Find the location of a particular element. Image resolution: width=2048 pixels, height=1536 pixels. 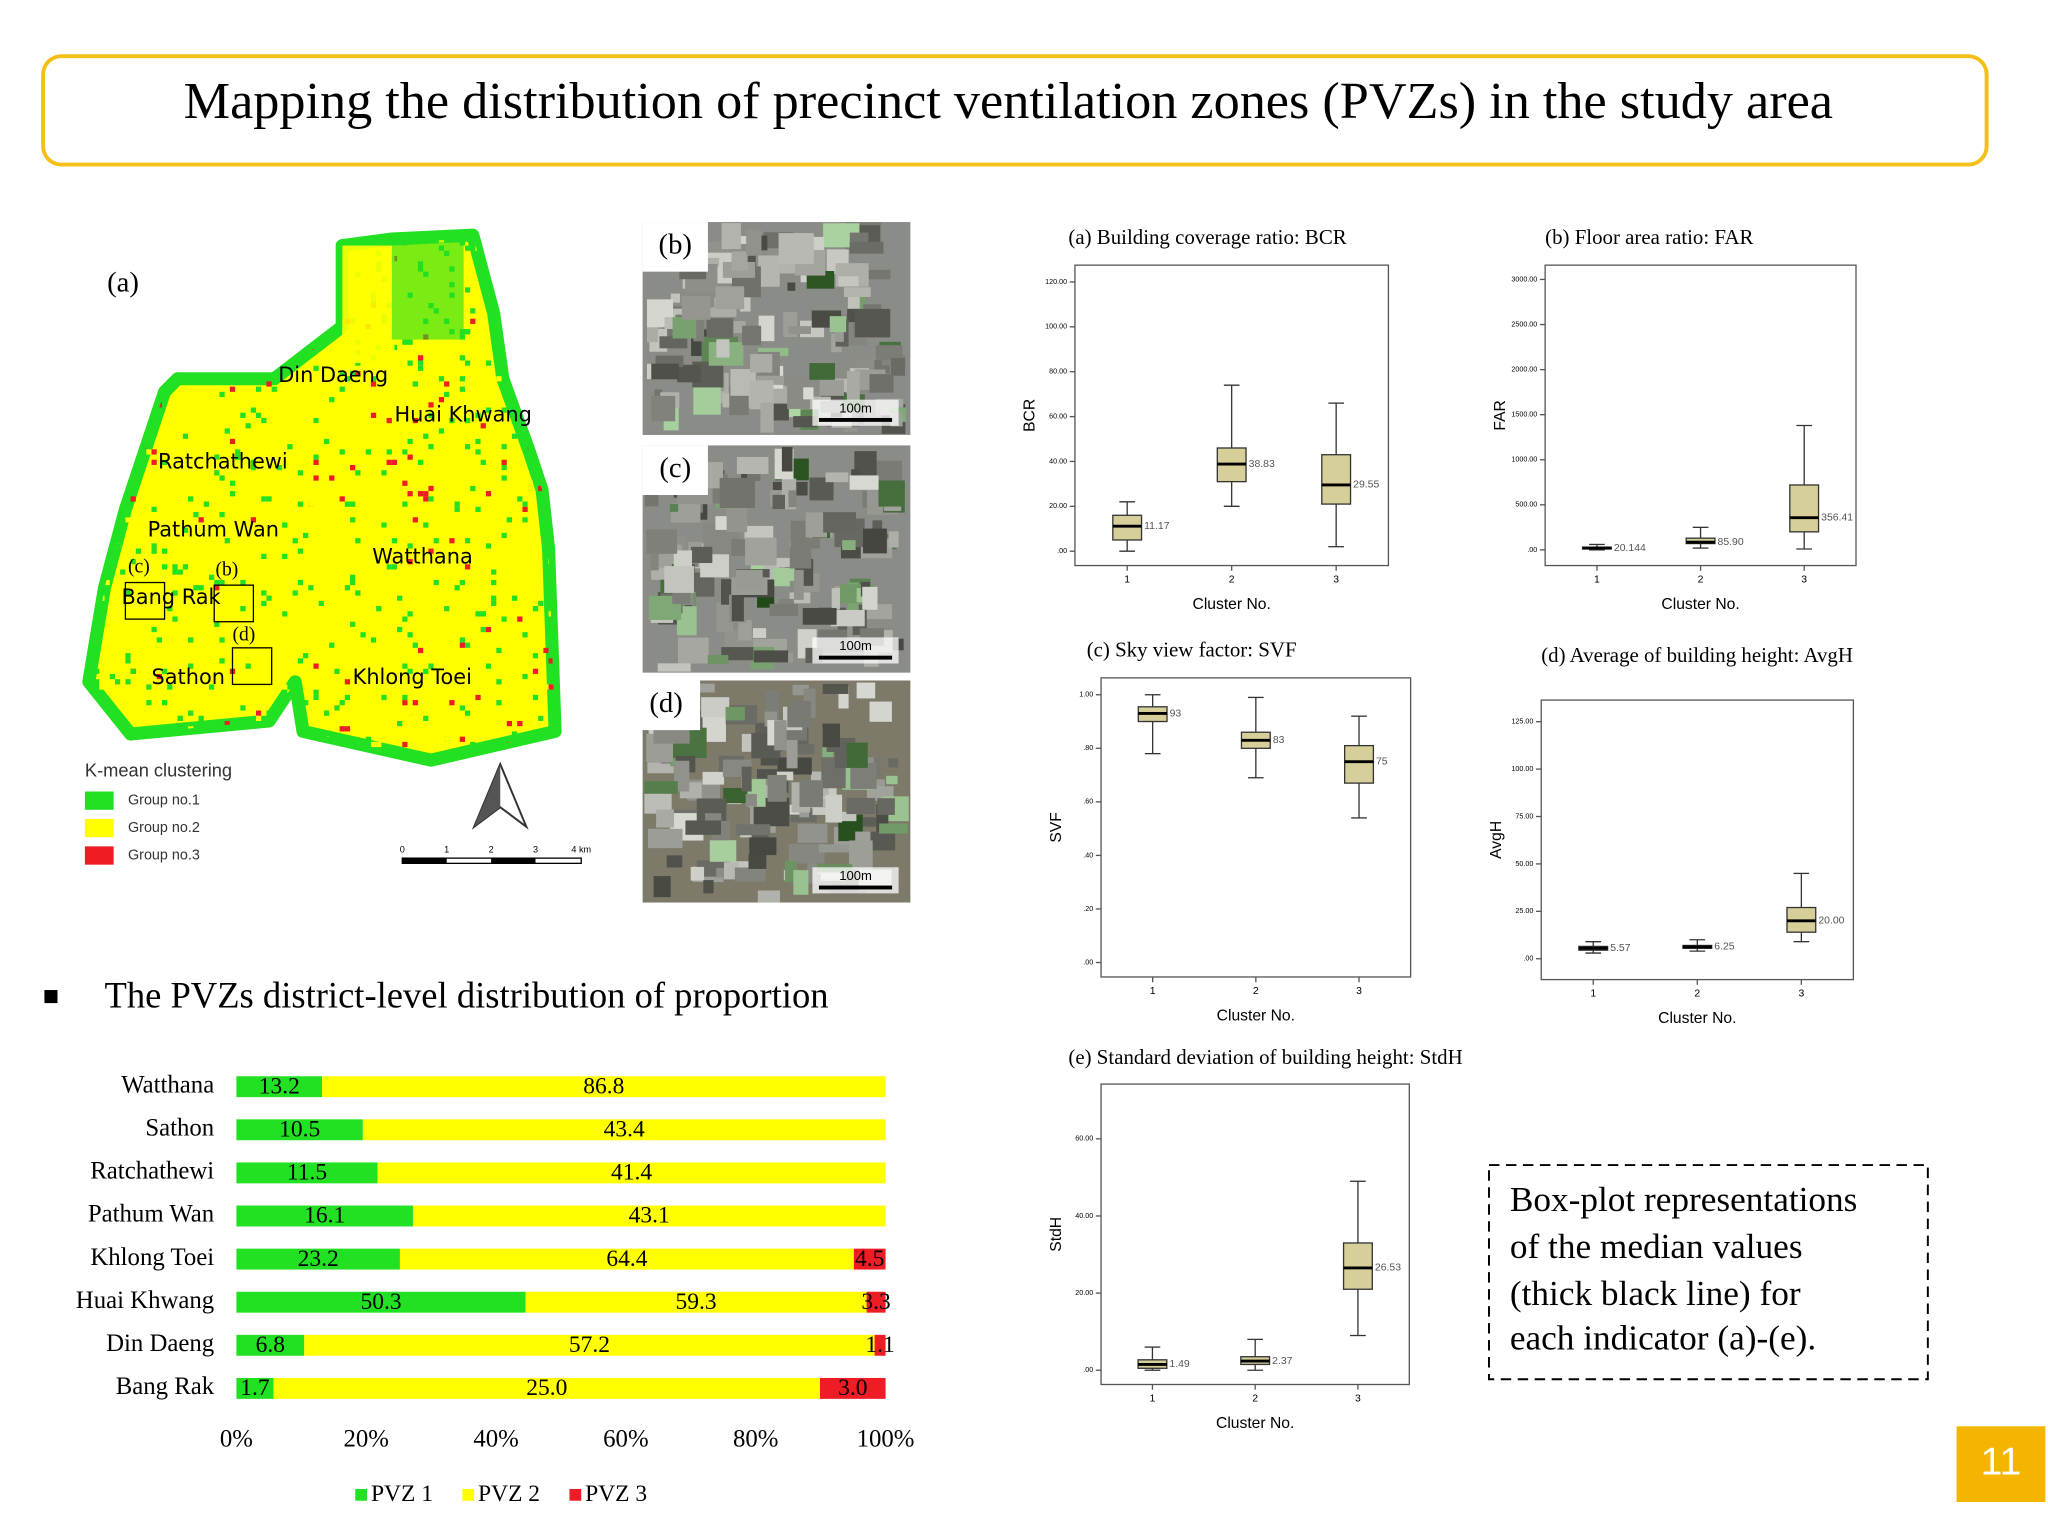

median-label: 6.25 is located at coordinates (1724, 947).